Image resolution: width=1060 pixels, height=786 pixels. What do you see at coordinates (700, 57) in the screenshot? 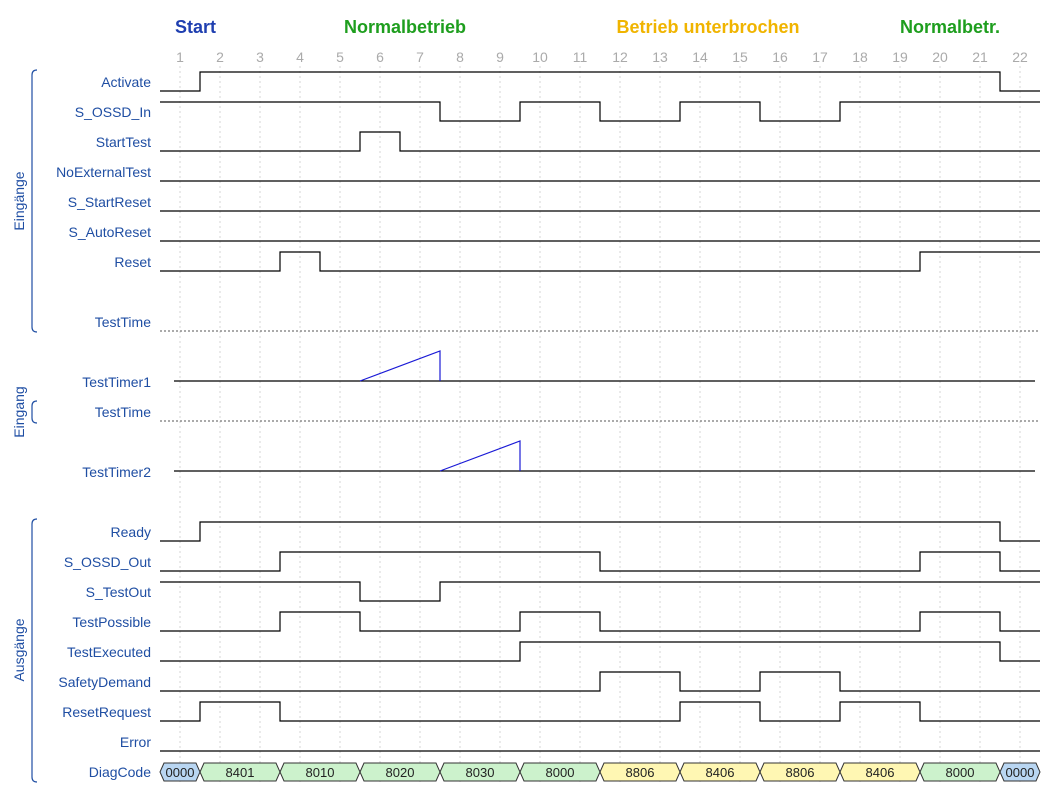
I see `step-number: 14` at bounding box center [700, 57].